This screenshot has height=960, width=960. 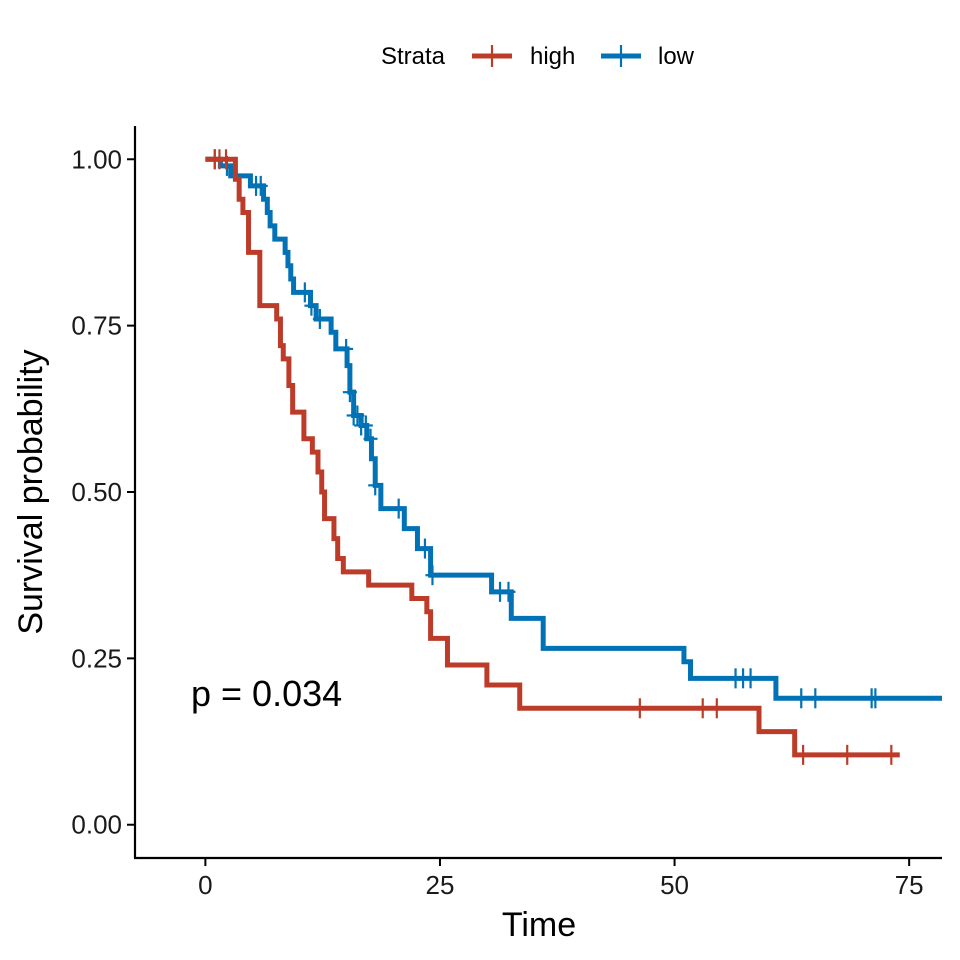 I want to click on p-value-annotation: p = 0.034, so click(x=266, y=693).